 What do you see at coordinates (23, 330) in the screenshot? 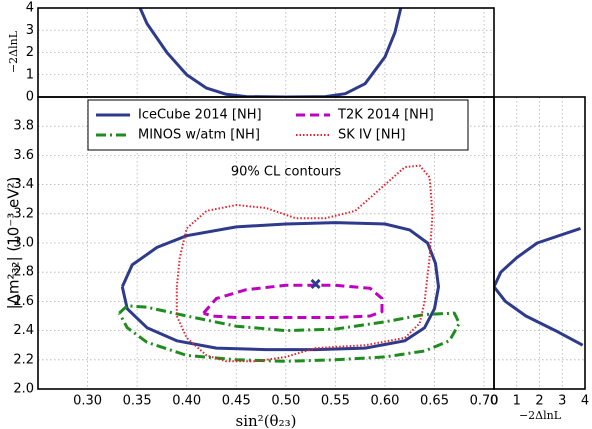
I see `y-tick-label: 2.4` at bounding box center [23, 330].